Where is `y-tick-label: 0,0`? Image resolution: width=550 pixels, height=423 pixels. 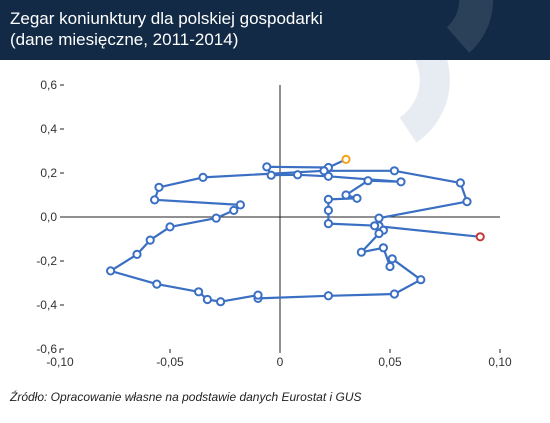 y-tick-label: 0,0 is located at coordinates (48, 217).